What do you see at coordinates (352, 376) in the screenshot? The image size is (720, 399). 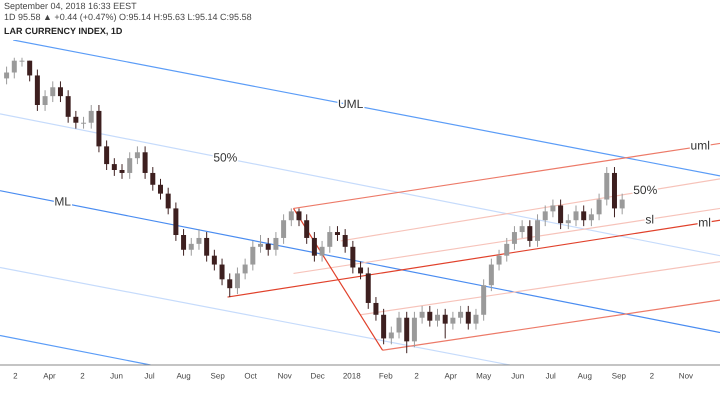 I see `x-tick-label: 2018` at bounding box center [352, 376].